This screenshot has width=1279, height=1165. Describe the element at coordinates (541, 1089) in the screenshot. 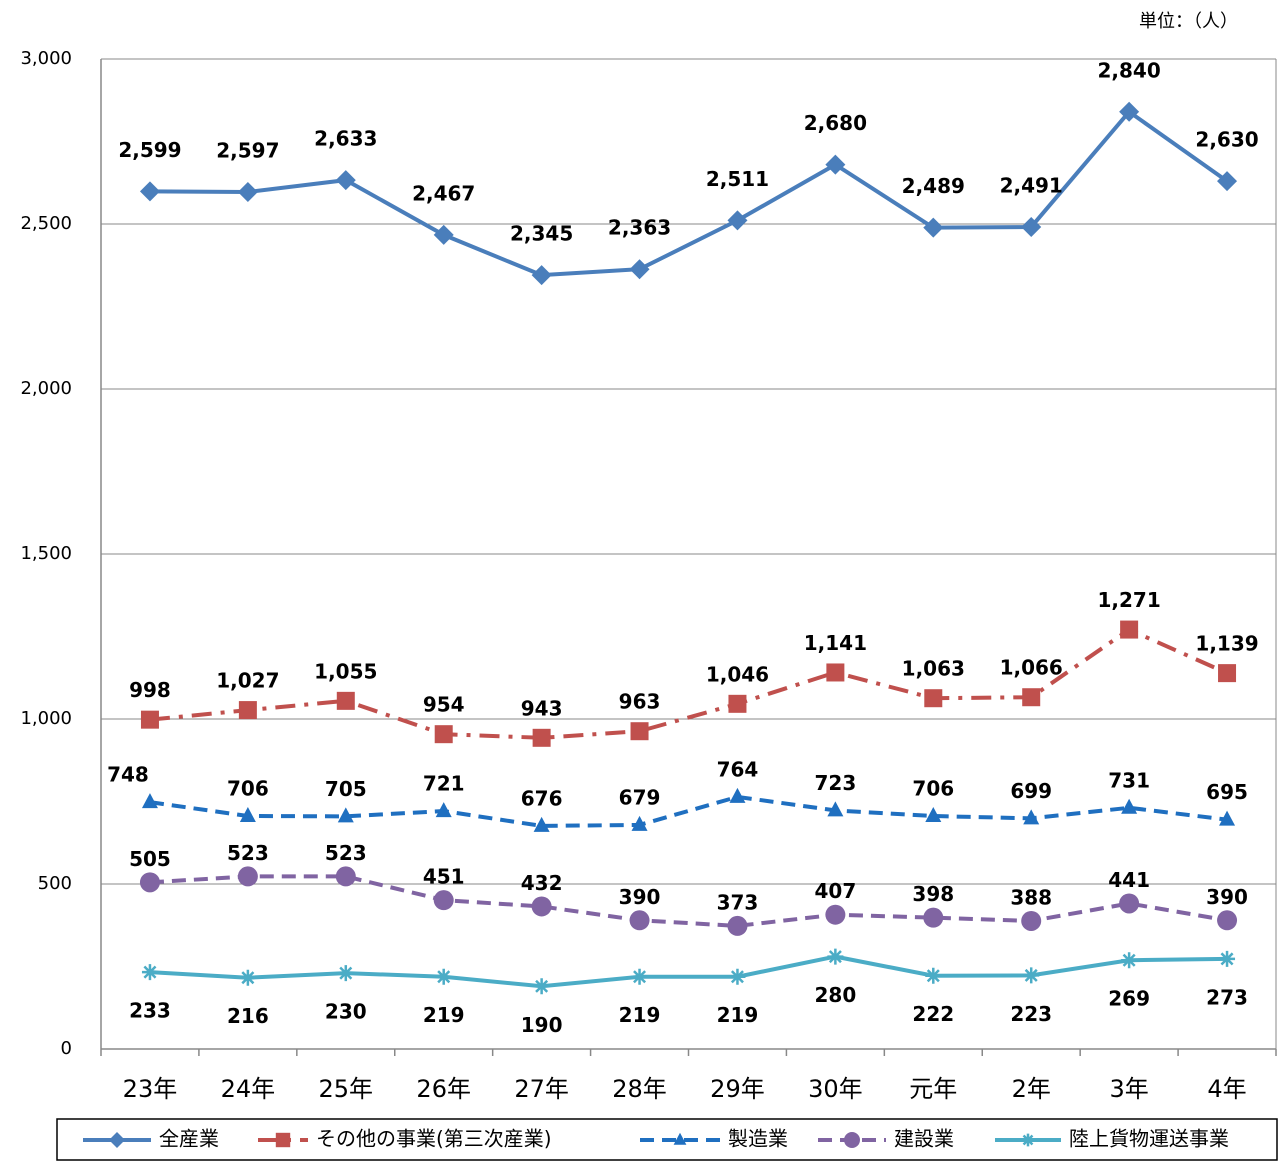

I see `x-tick-label: 27年` at that location.